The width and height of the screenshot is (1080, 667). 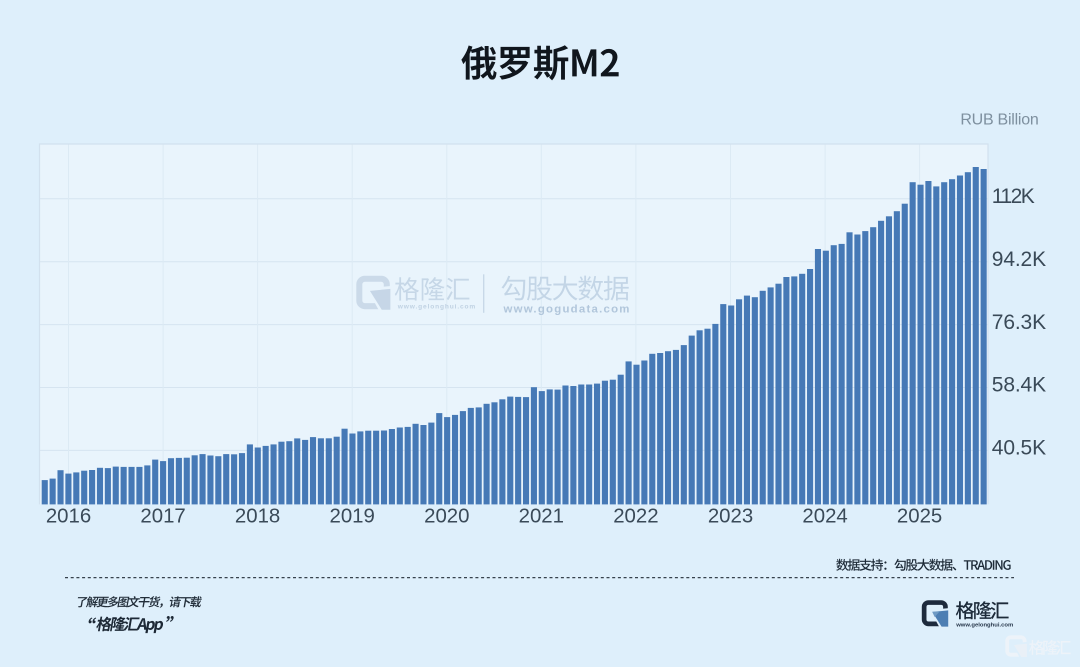 What do you see at coordinates (635, 516) in the screenshot?
I see `svg-text: 2022` at bounding box center [635, 516].